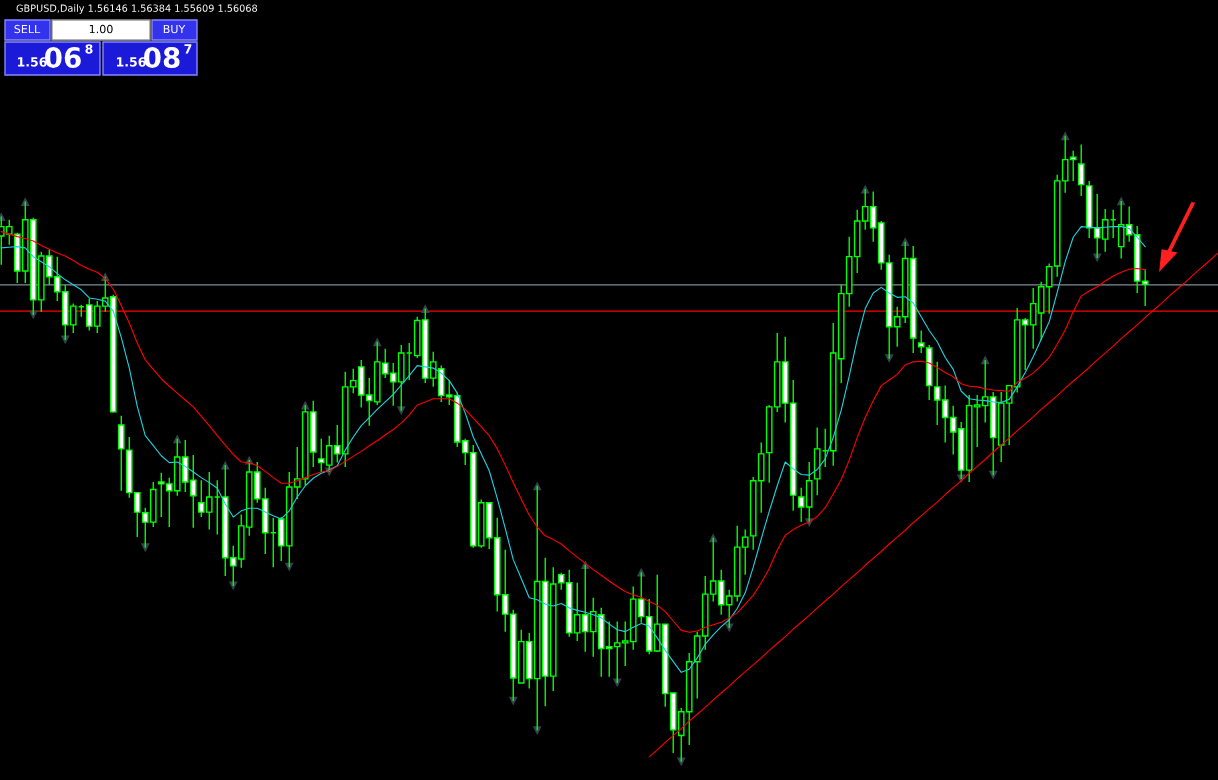  What do you see at coordinates (137, 9) in the screenshot?
I see `chart-title: GBPUSD,Daily 1.56146 1.56384 1.55609 1.56068` at bounding box center [137, 9].